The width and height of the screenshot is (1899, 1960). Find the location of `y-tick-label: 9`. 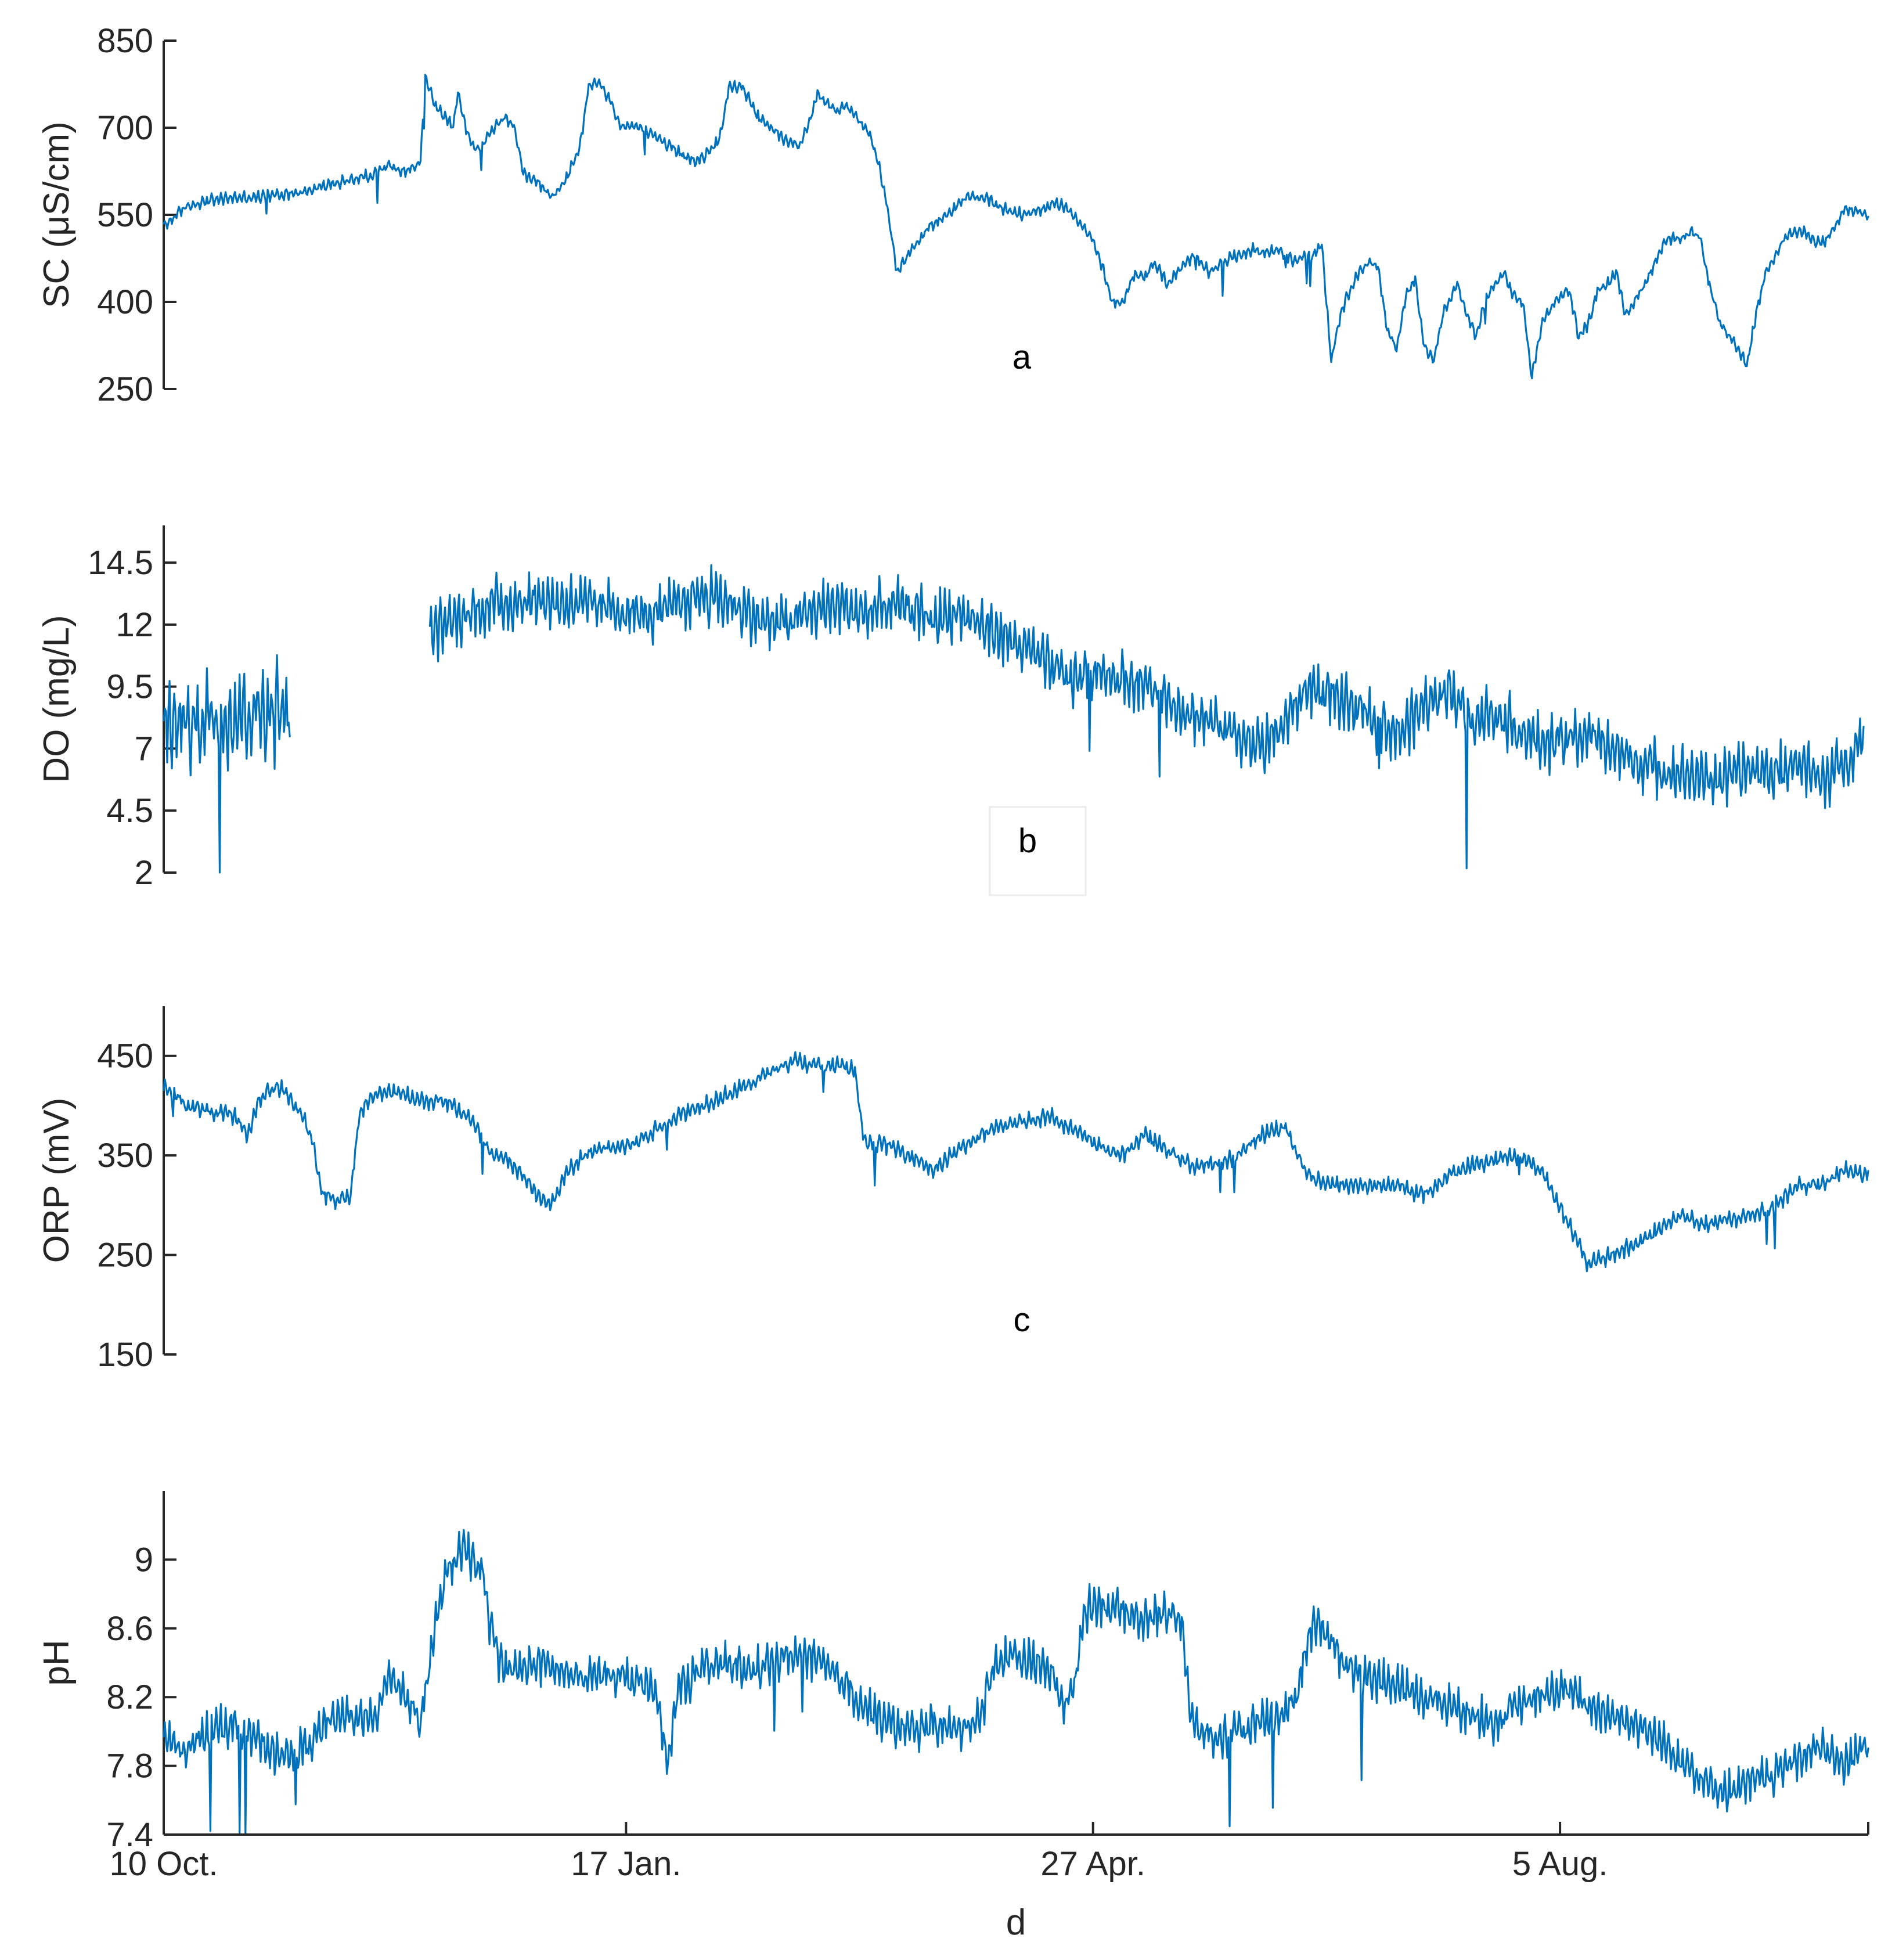

y-tick-label: 9 is located at coordinates (144, 1560).